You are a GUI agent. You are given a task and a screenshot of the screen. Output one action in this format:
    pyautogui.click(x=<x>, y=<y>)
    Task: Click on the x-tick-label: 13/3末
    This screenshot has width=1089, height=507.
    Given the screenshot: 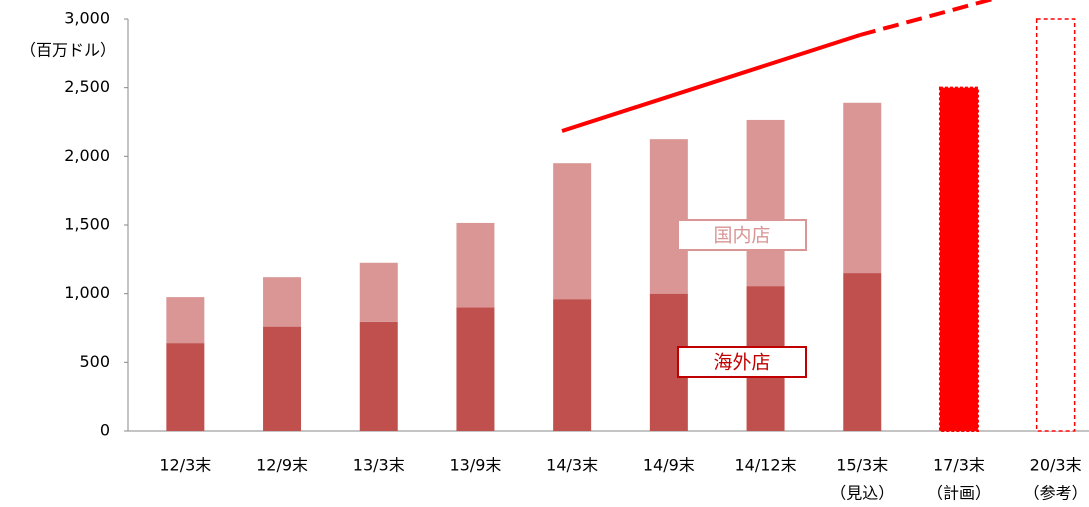 What is the action you would take?
    pyautogui.click(x=379, y=465)
    